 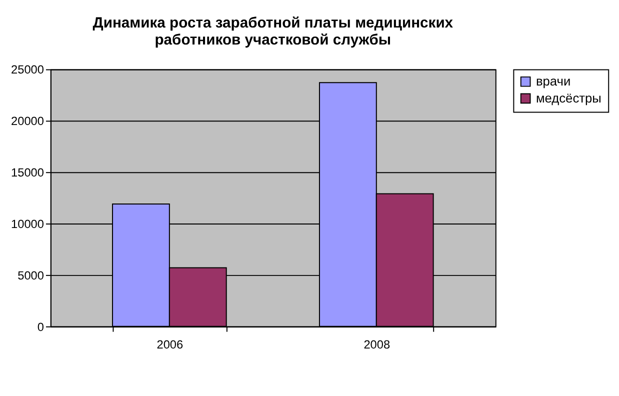 What do you see at coordinates (553, 81) in the screenshot?
I see `legend-label: врачи` at bounding box center [553, 81].